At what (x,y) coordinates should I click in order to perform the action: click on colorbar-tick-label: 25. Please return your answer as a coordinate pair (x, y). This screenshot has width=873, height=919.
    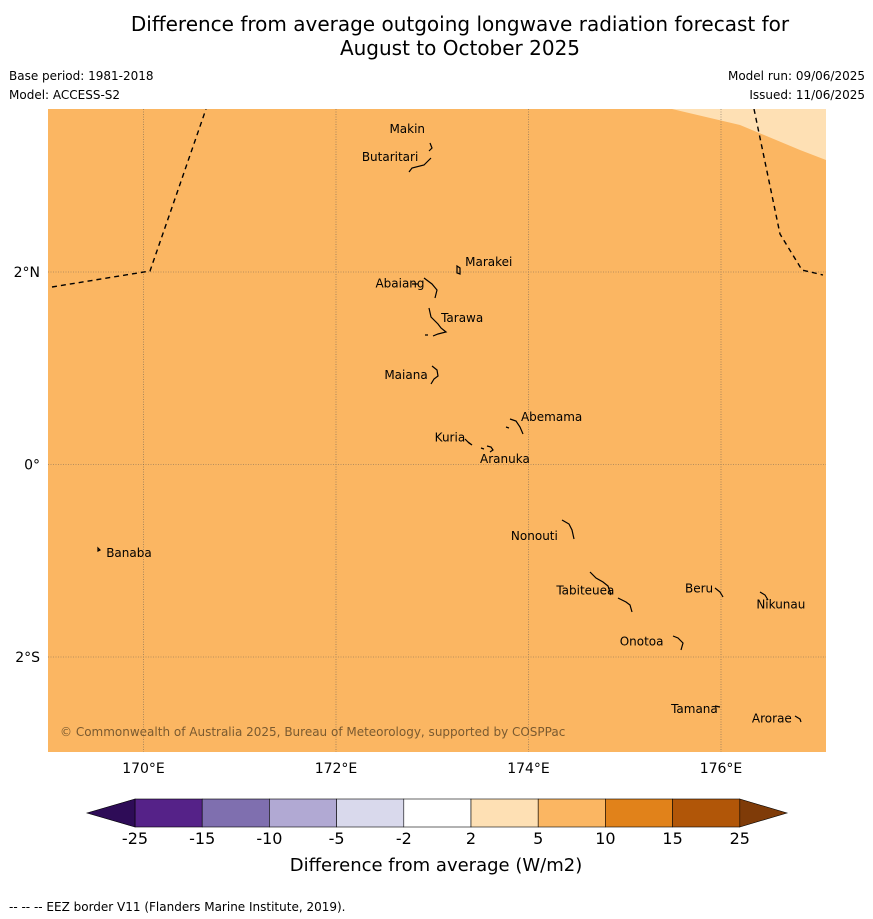
    Looking at the image, I should click on (740, 838).